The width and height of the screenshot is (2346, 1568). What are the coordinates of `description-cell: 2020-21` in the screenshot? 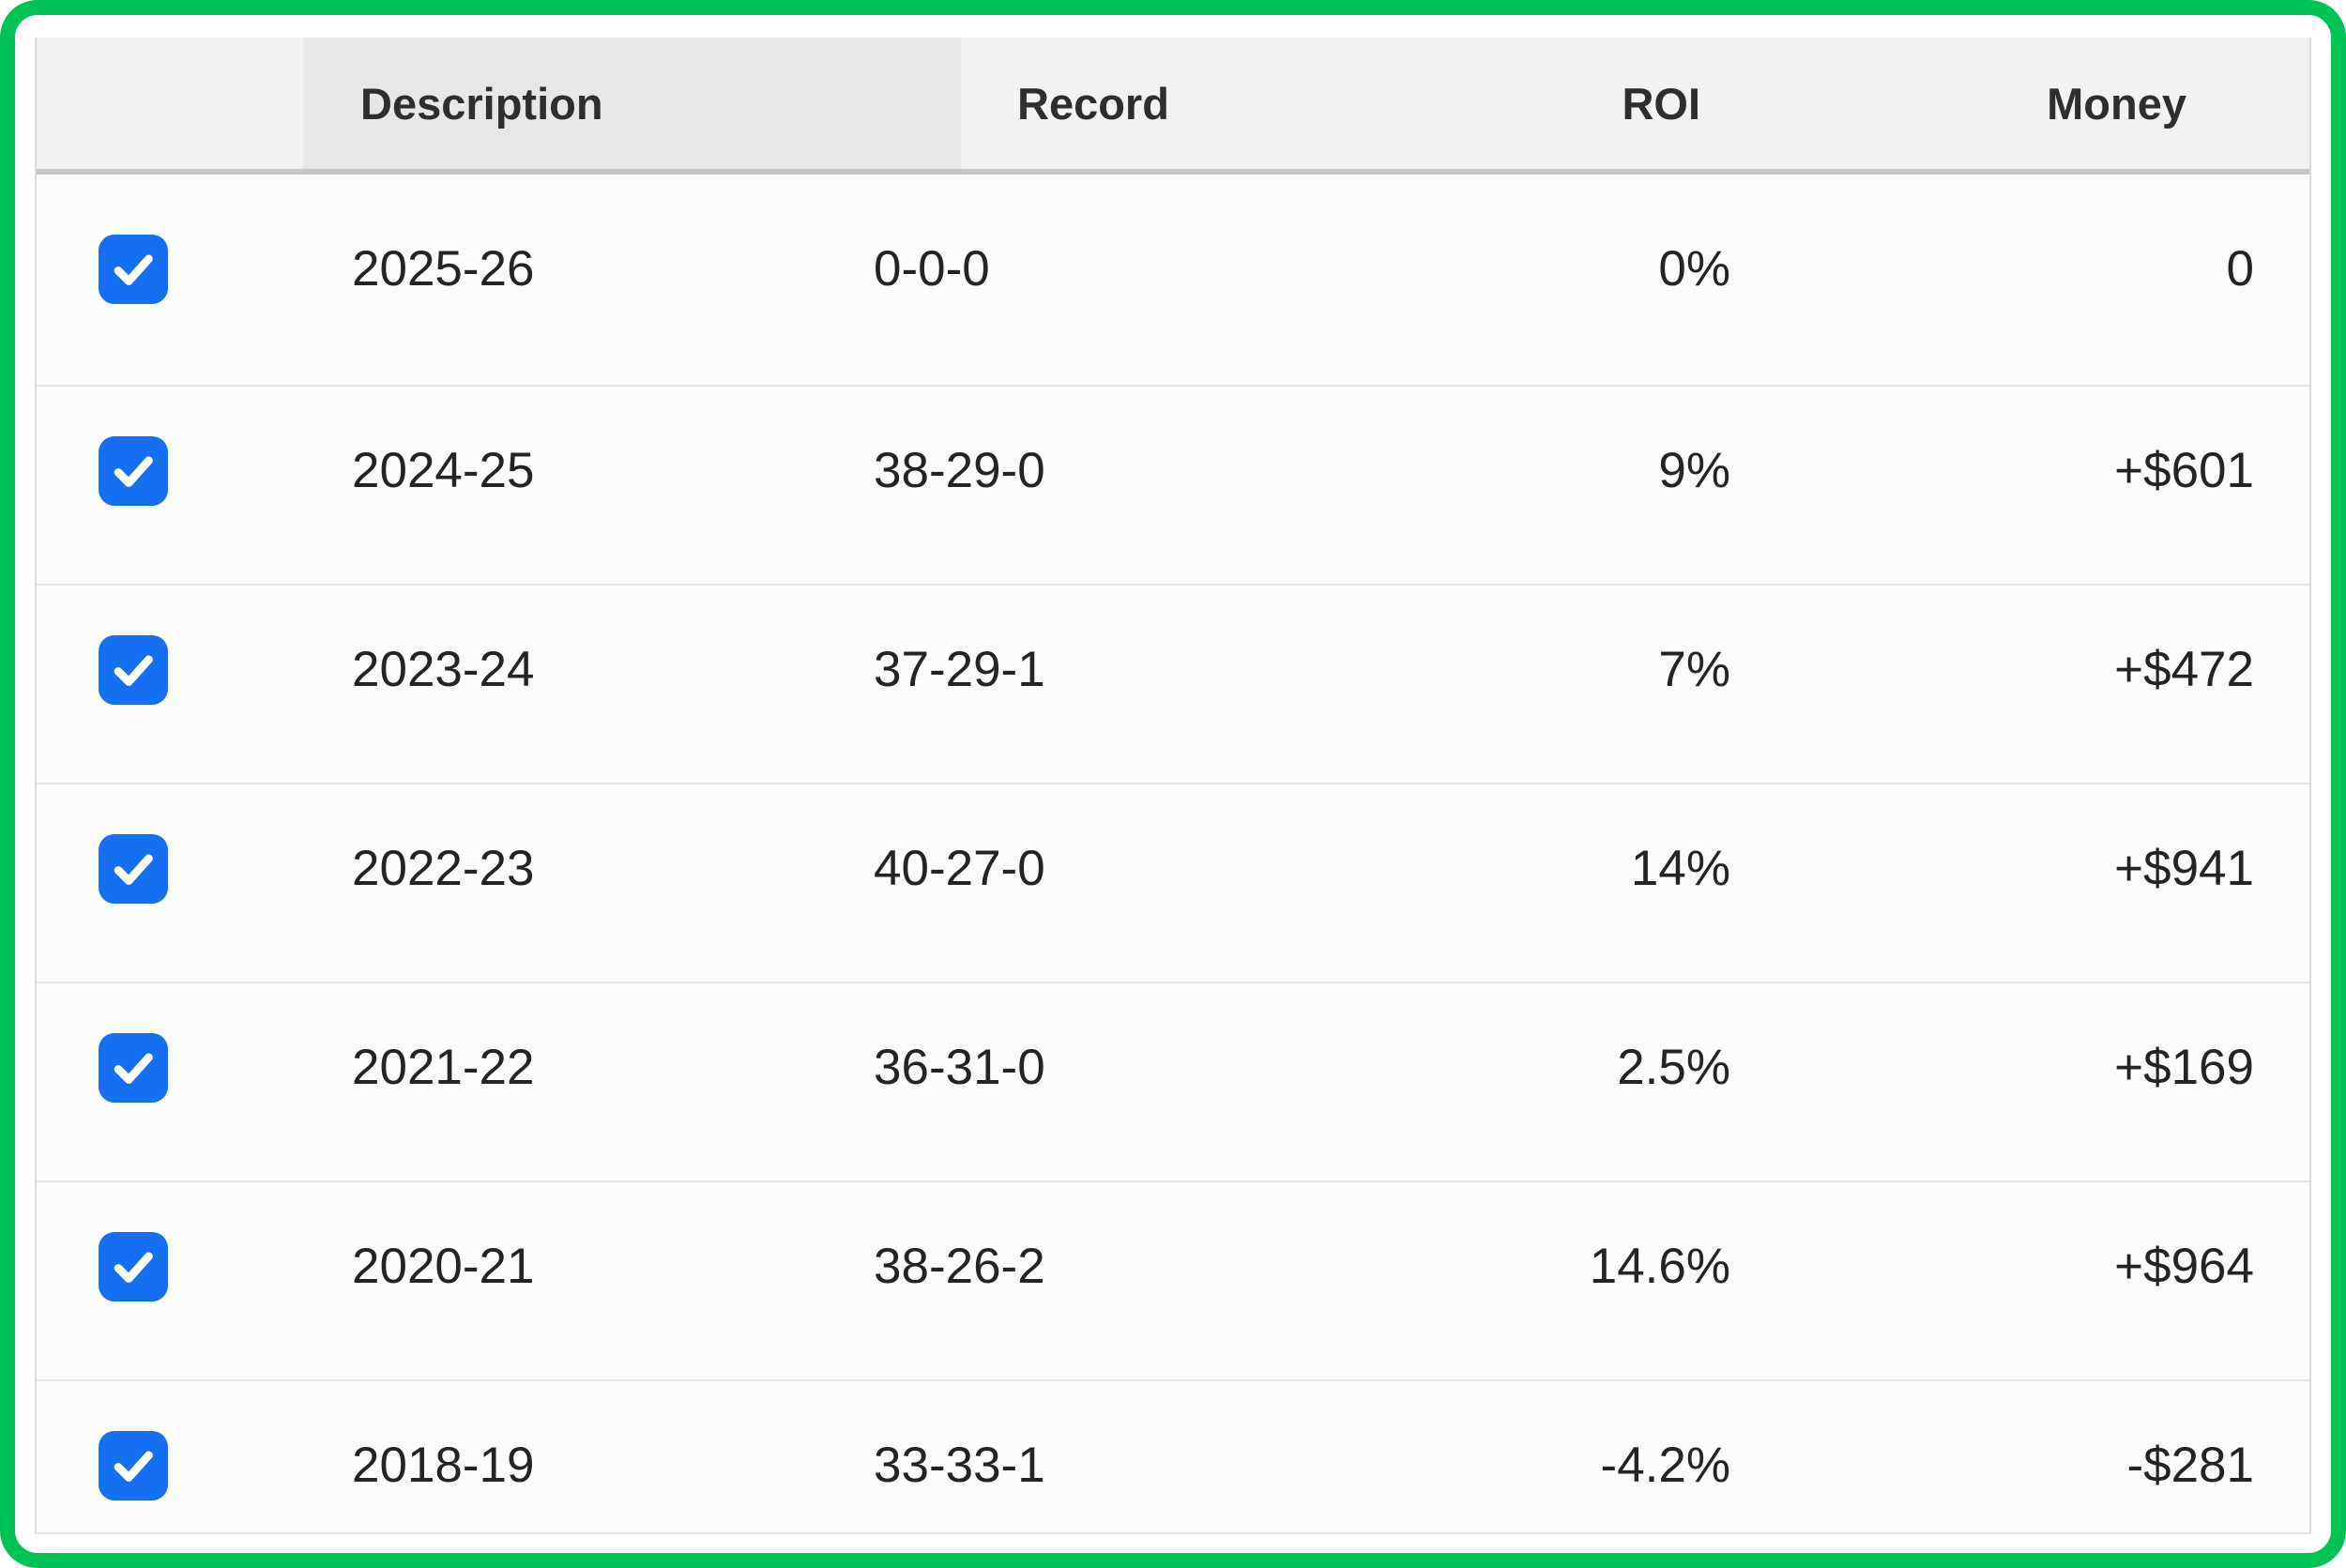 It's located at (443, 1266).